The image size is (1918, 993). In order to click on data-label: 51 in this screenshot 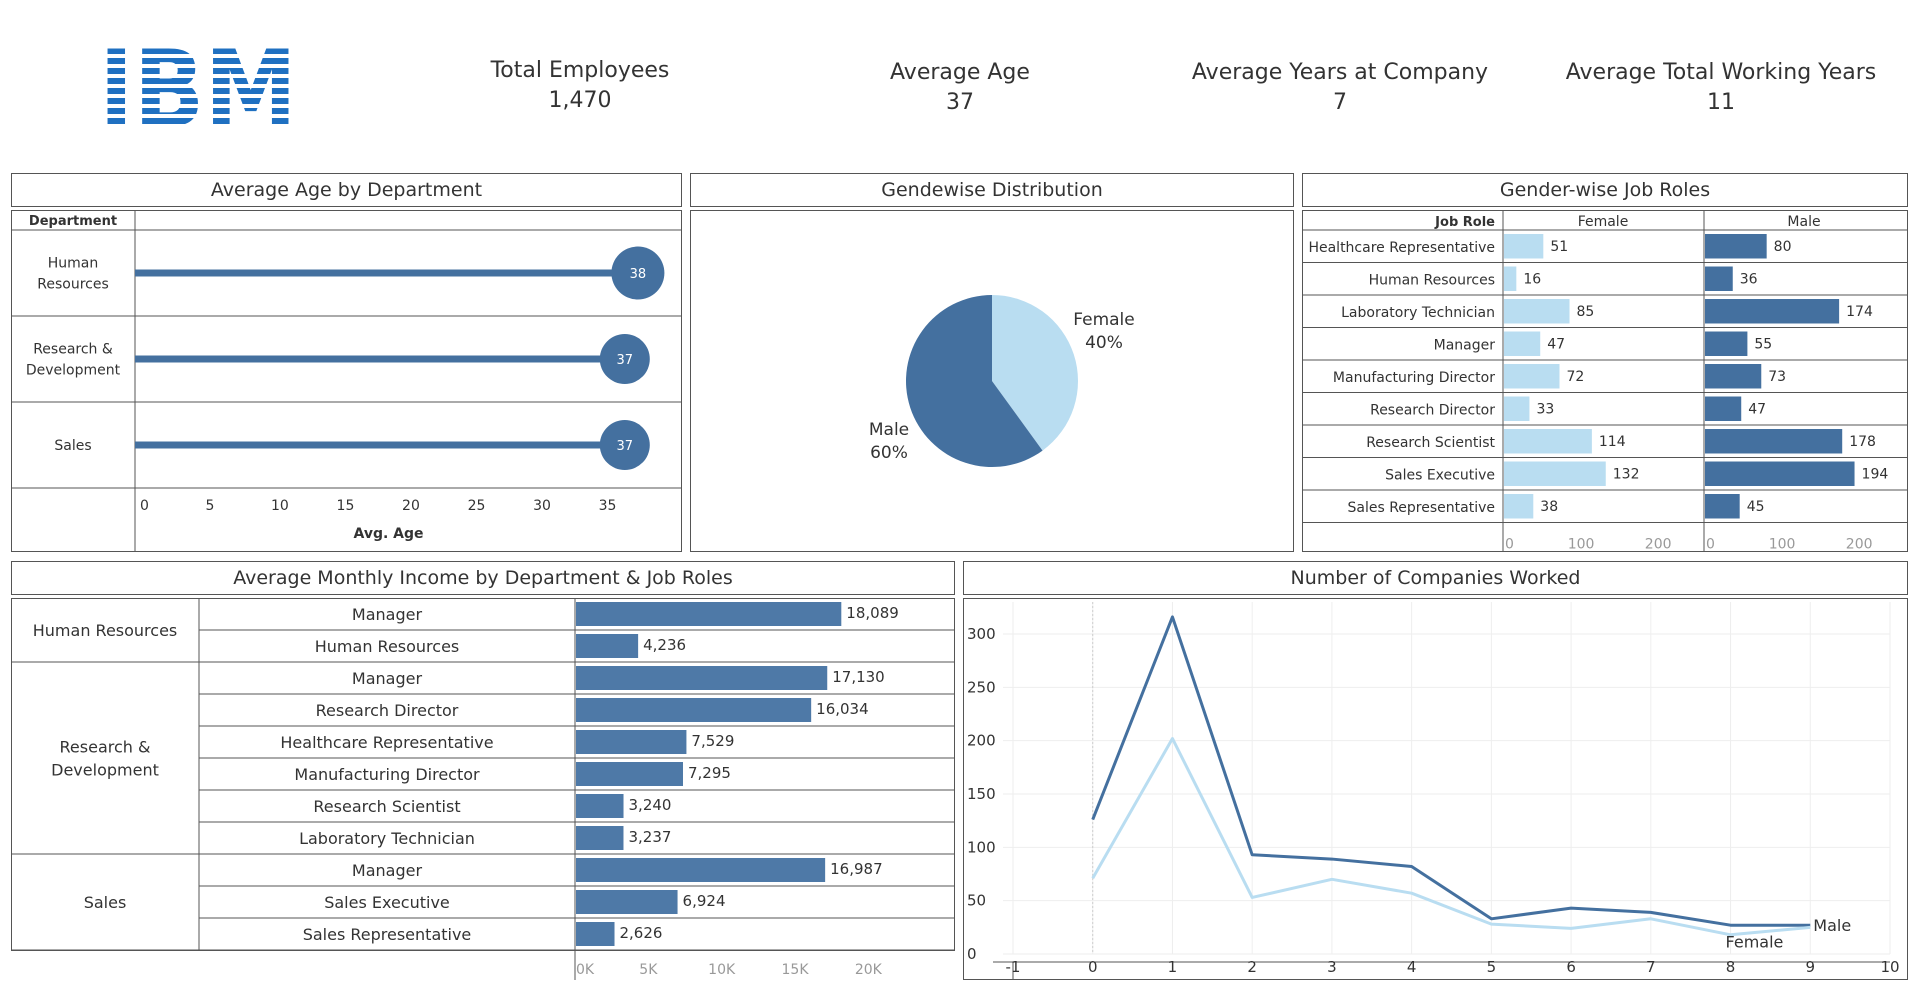, I will do `click(1559, 247)`.